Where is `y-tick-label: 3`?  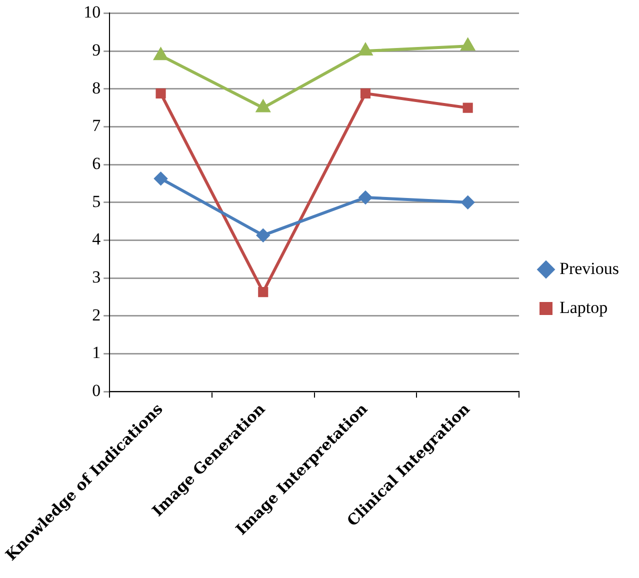
y-tick-label: 3 is located at coordinates (96, 277).